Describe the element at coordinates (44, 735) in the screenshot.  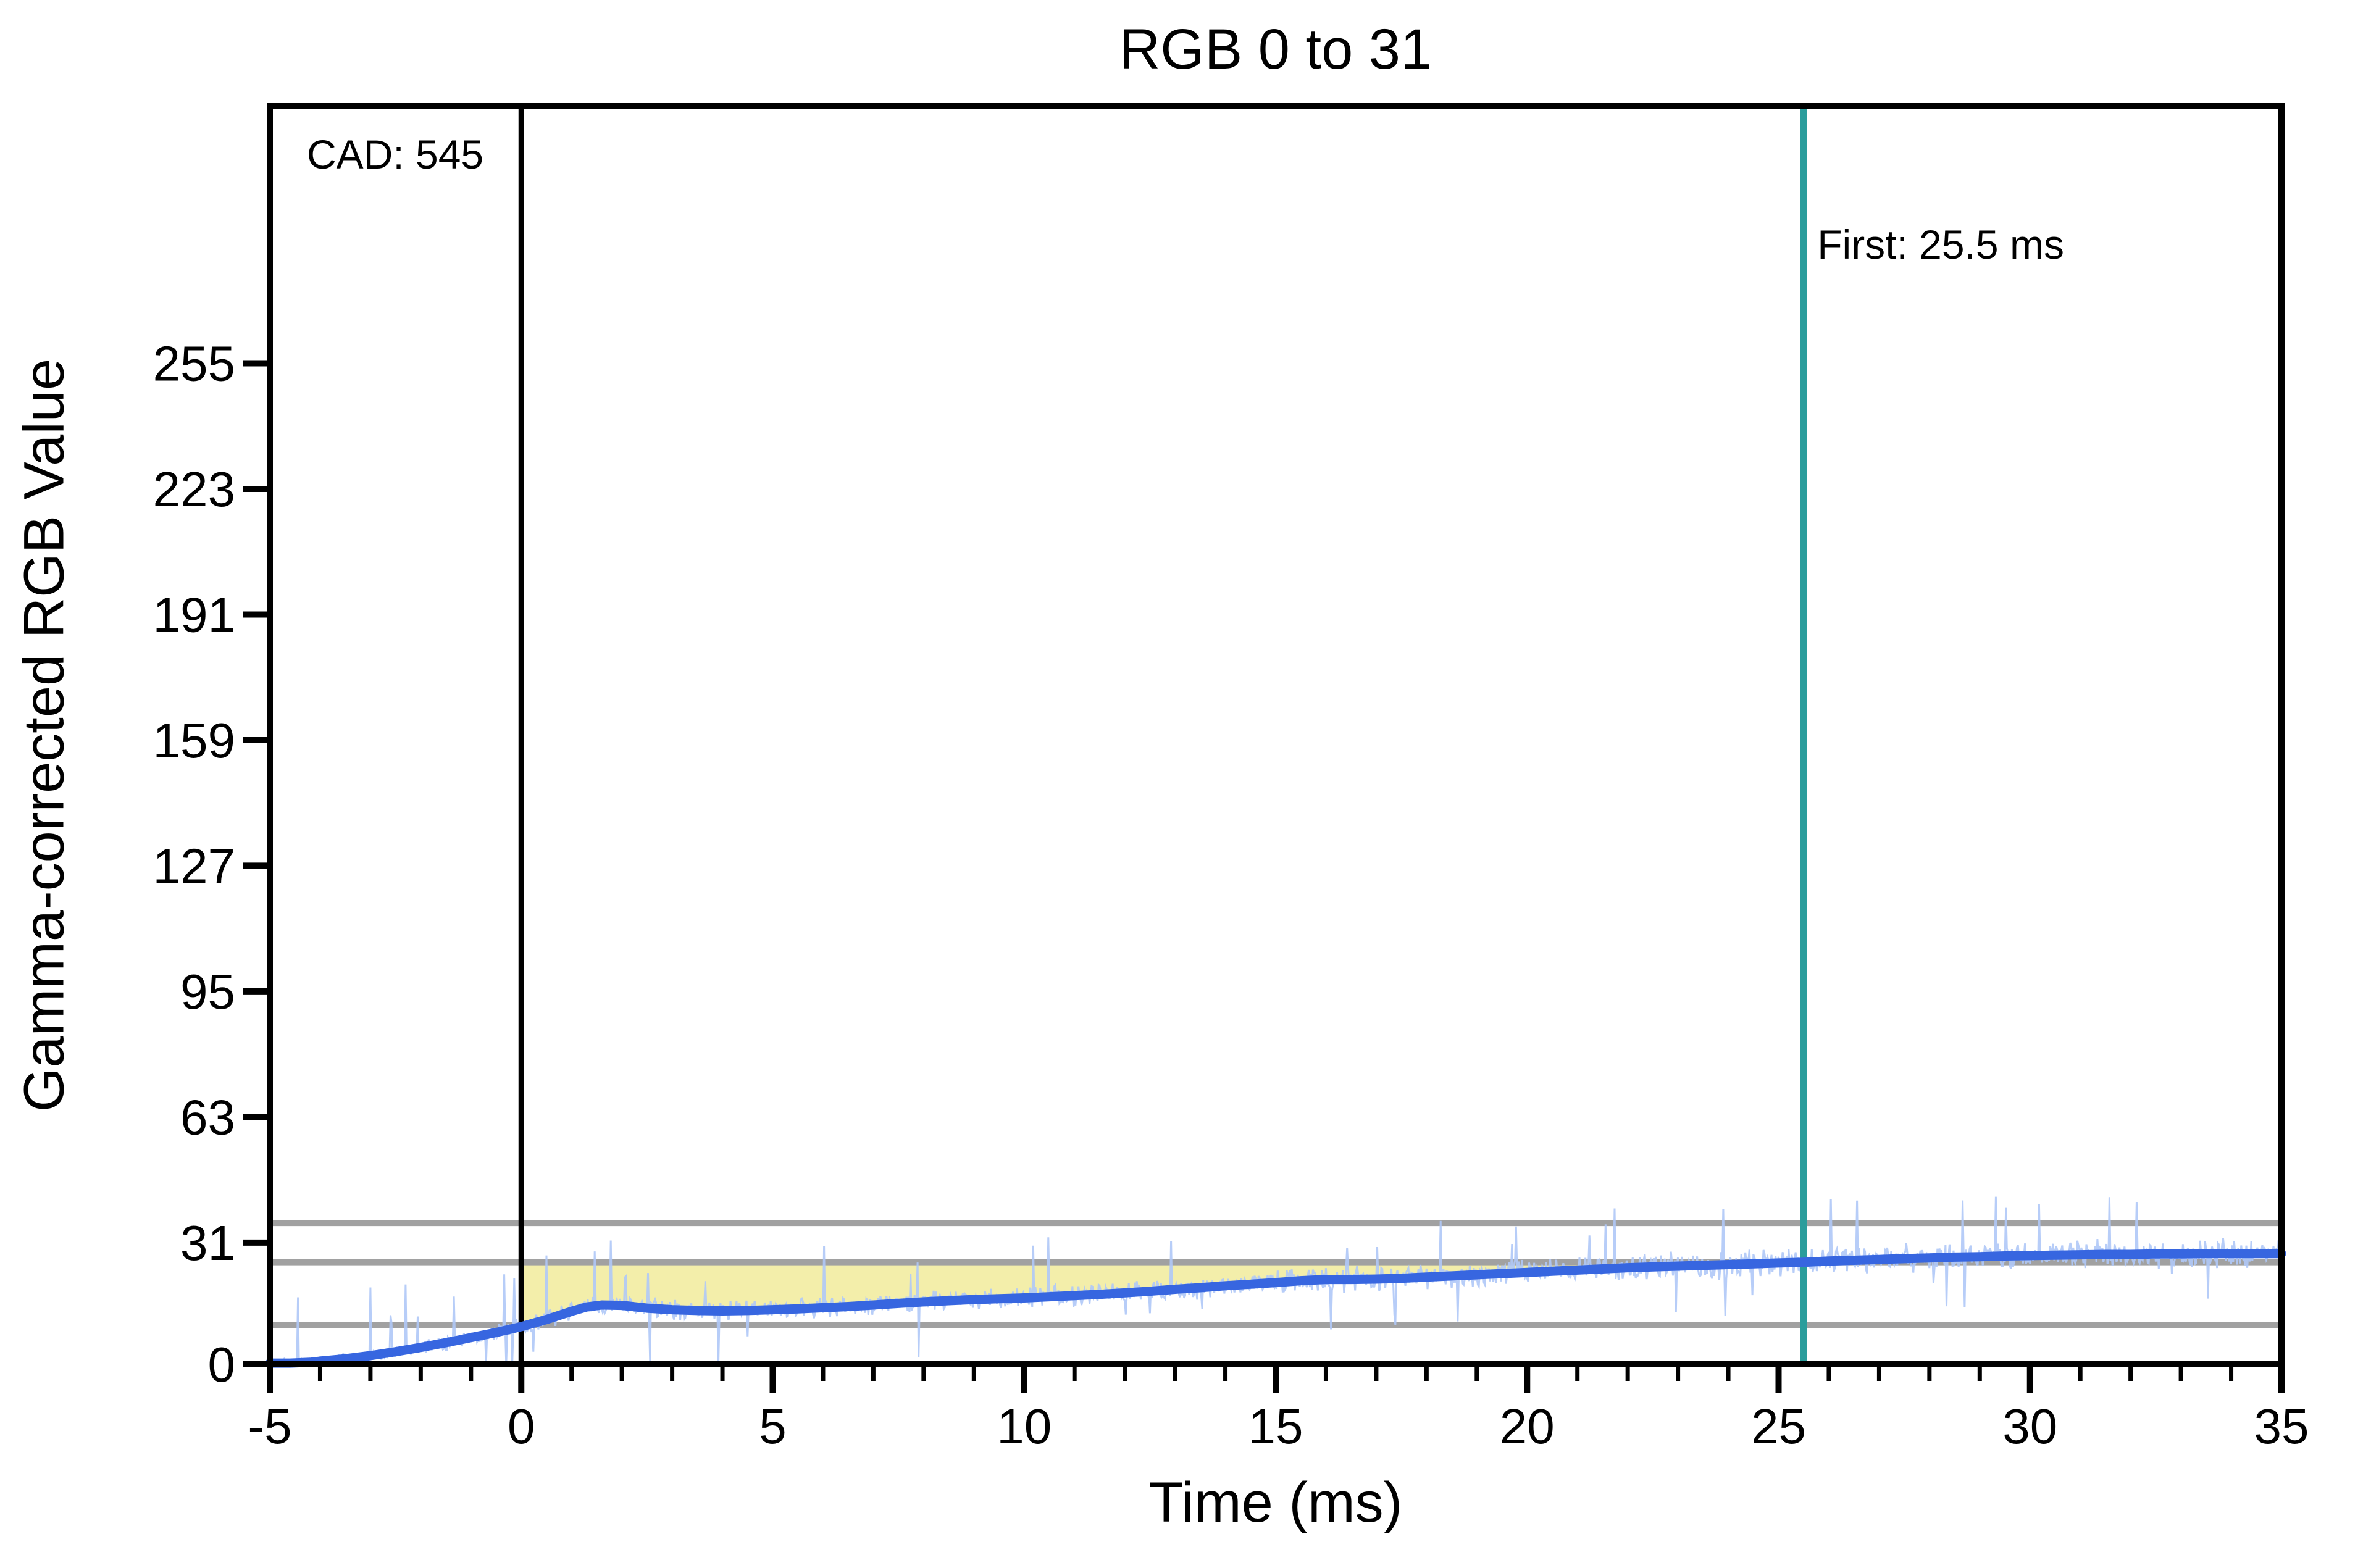
I see `y-axis-label: Gamma-corrected RGB Value` at that location.